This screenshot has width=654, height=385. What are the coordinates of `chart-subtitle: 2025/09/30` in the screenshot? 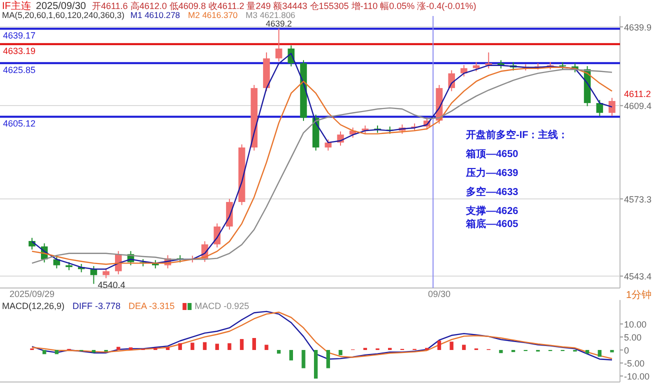 It's located at (61, 6).